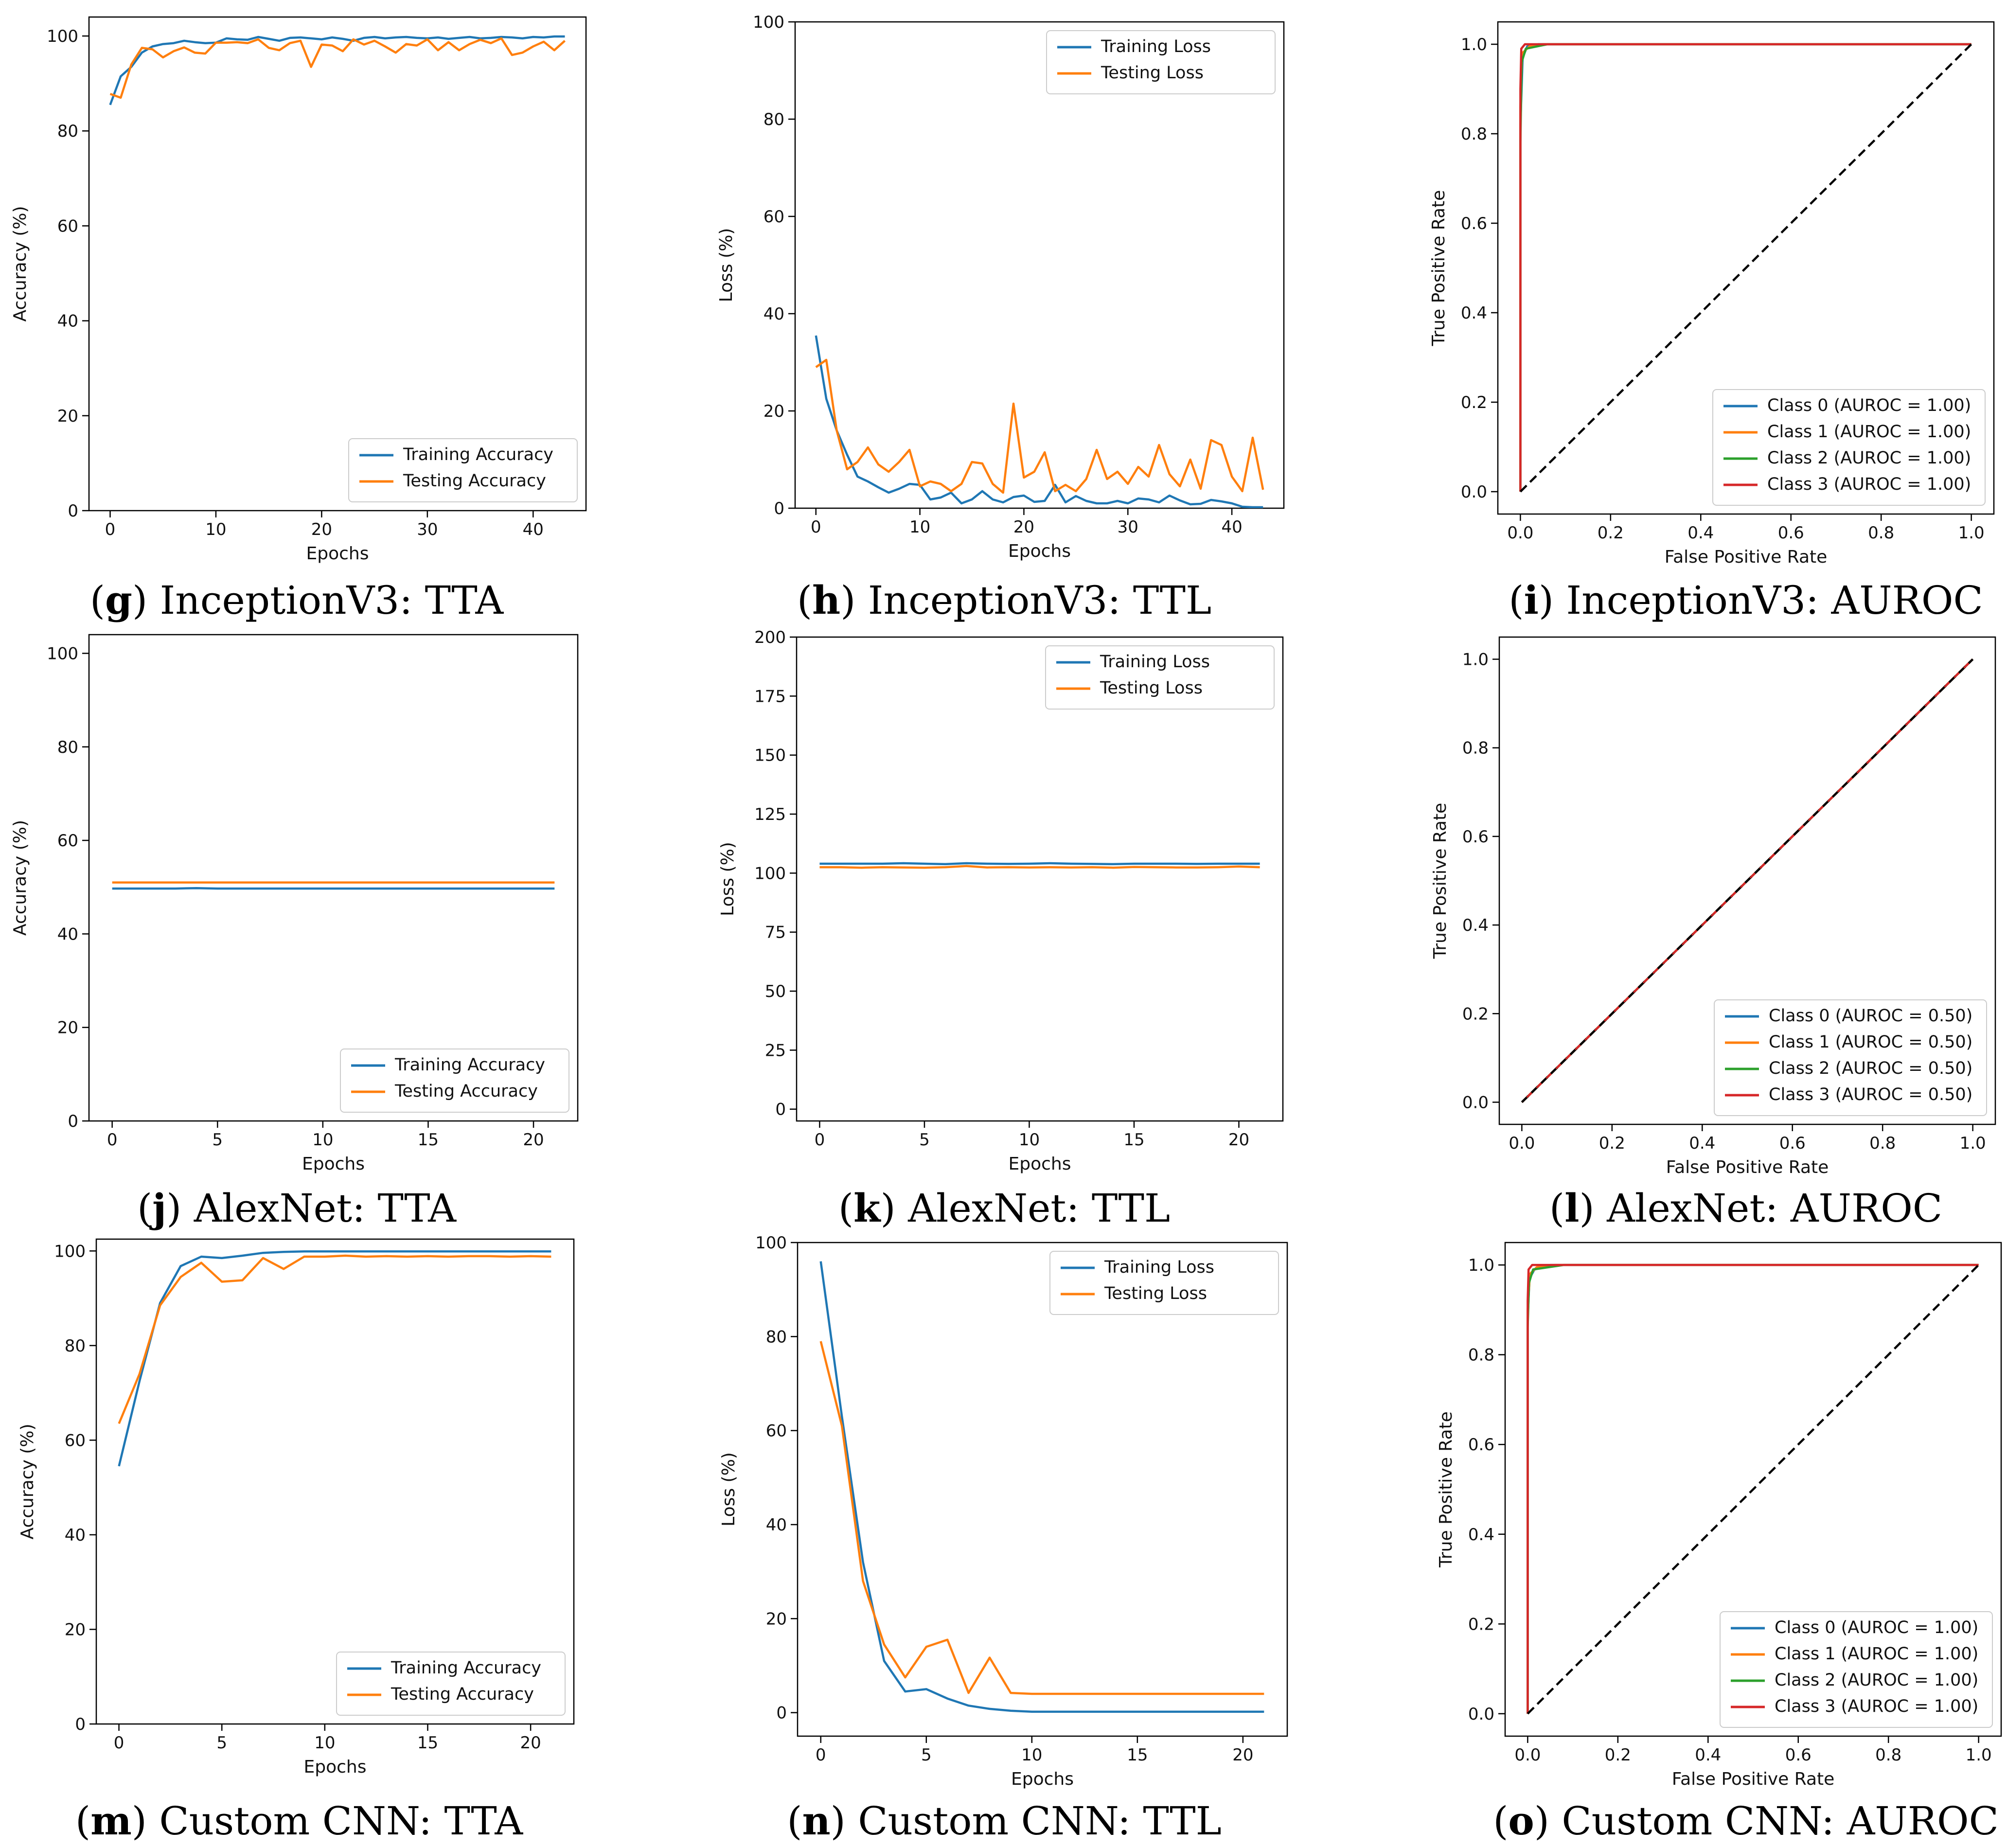 The image size is (2007, 1848). Describe the element at coordinates (1791, 533) in the screenshot. I see `x-tick-label: 0.6` at that location.